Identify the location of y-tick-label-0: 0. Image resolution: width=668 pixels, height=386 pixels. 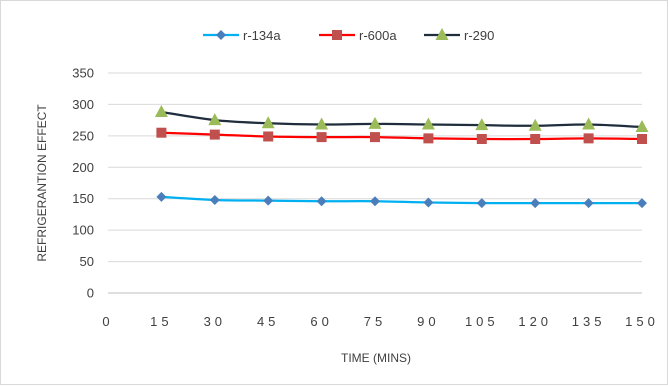
(90, 293).